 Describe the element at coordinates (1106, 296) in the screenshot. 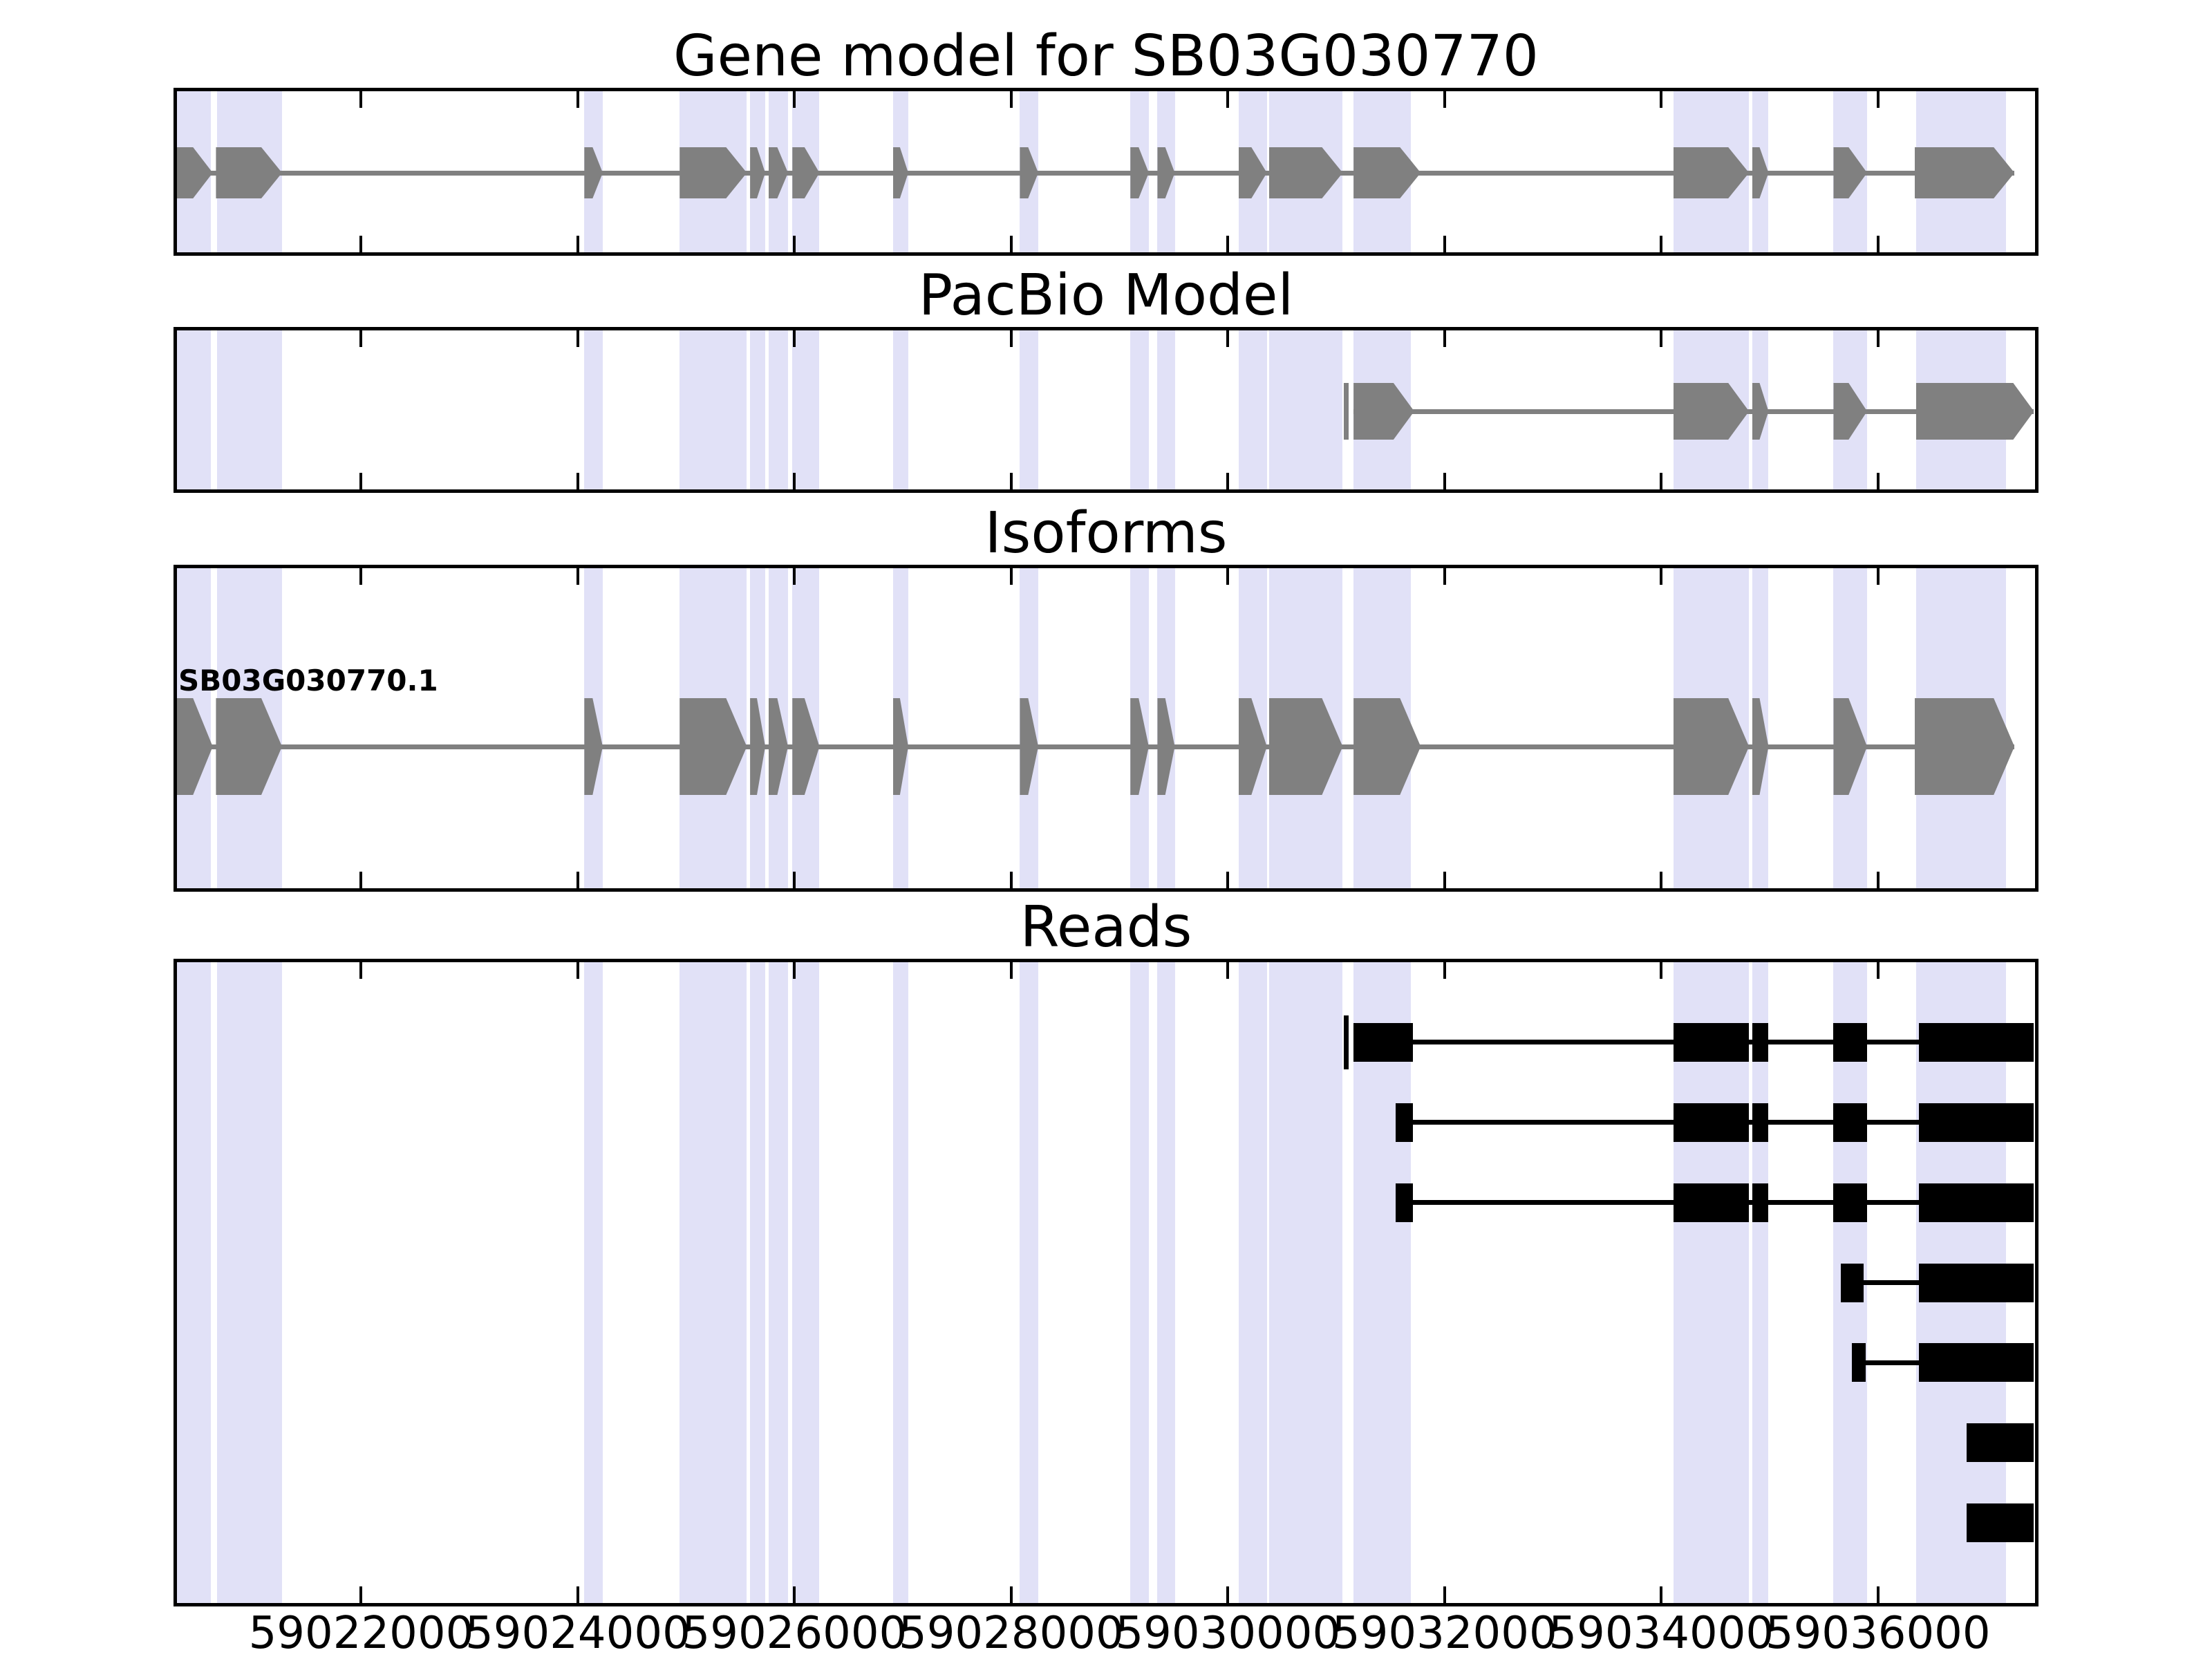

I see `panel-title-pacbio: PacBio Model` at that location.